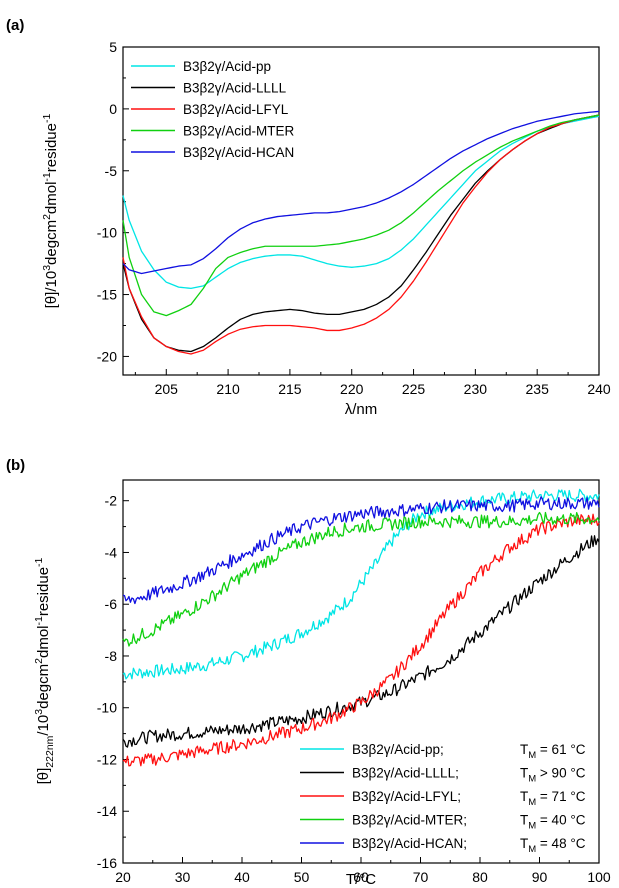 This screenshot has width=619, height=888. What do you see at coordinates (235, 88) in the screenshot?
I see `legend-entry: B3β2γ/Acid-LLLL` at bounding box center [235, 88].